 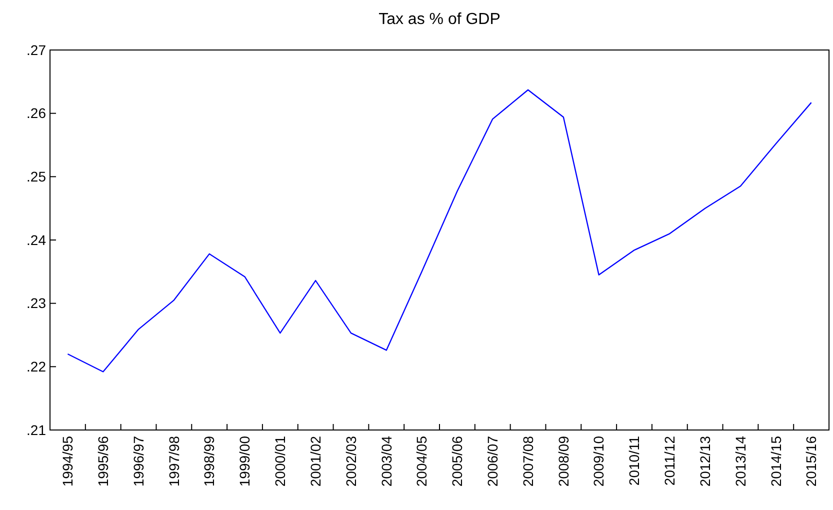 I want to click on x-tick-label: 2007/08, so click(x=528, y=461).